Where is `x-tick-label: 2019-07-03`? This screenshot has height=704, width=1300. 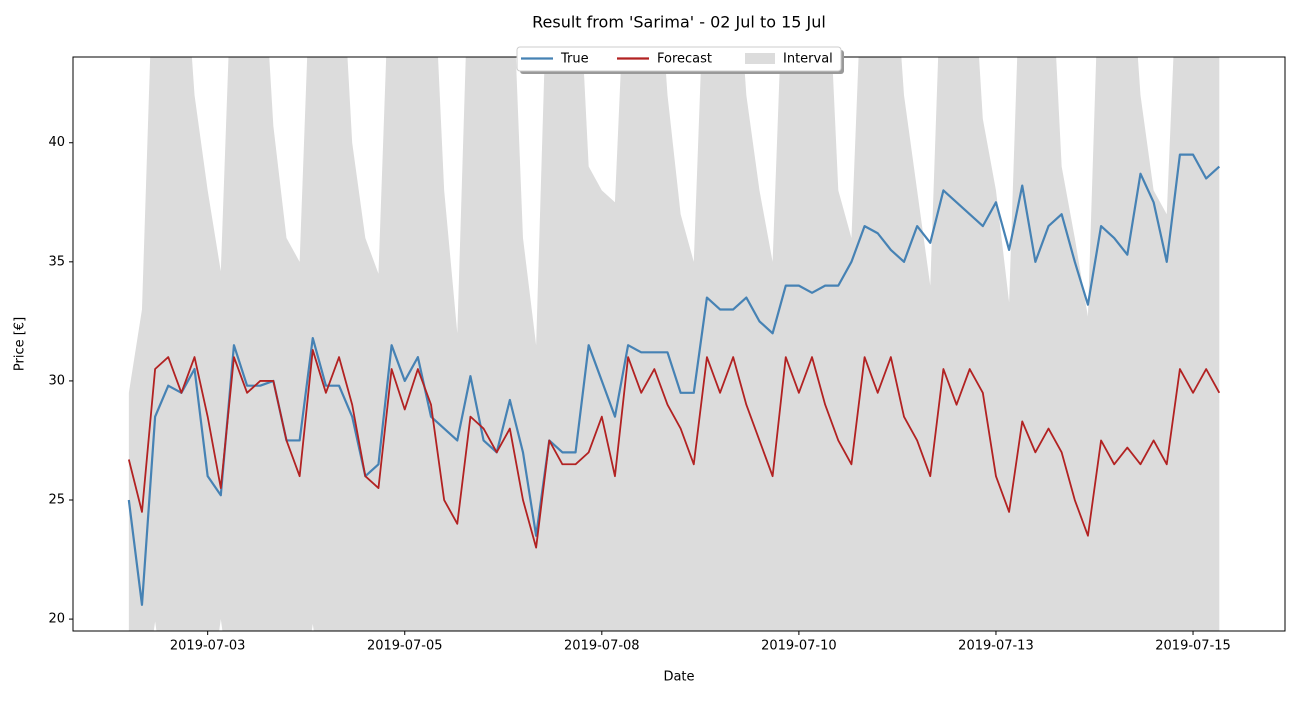 x-tick-label: 2019-07-03 is located at coordinates (208, 646).